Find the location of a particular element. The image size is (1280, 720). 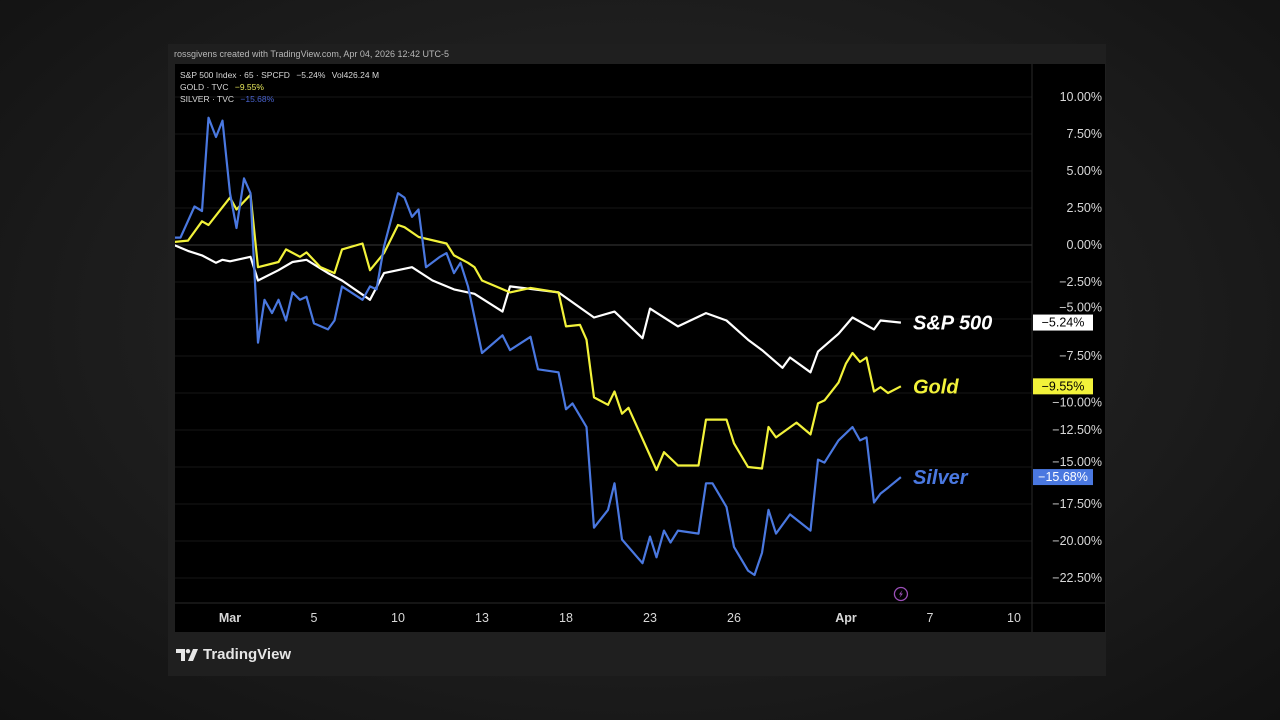

legend-label: GOLD · TVC is located at coordinates (204, 87).